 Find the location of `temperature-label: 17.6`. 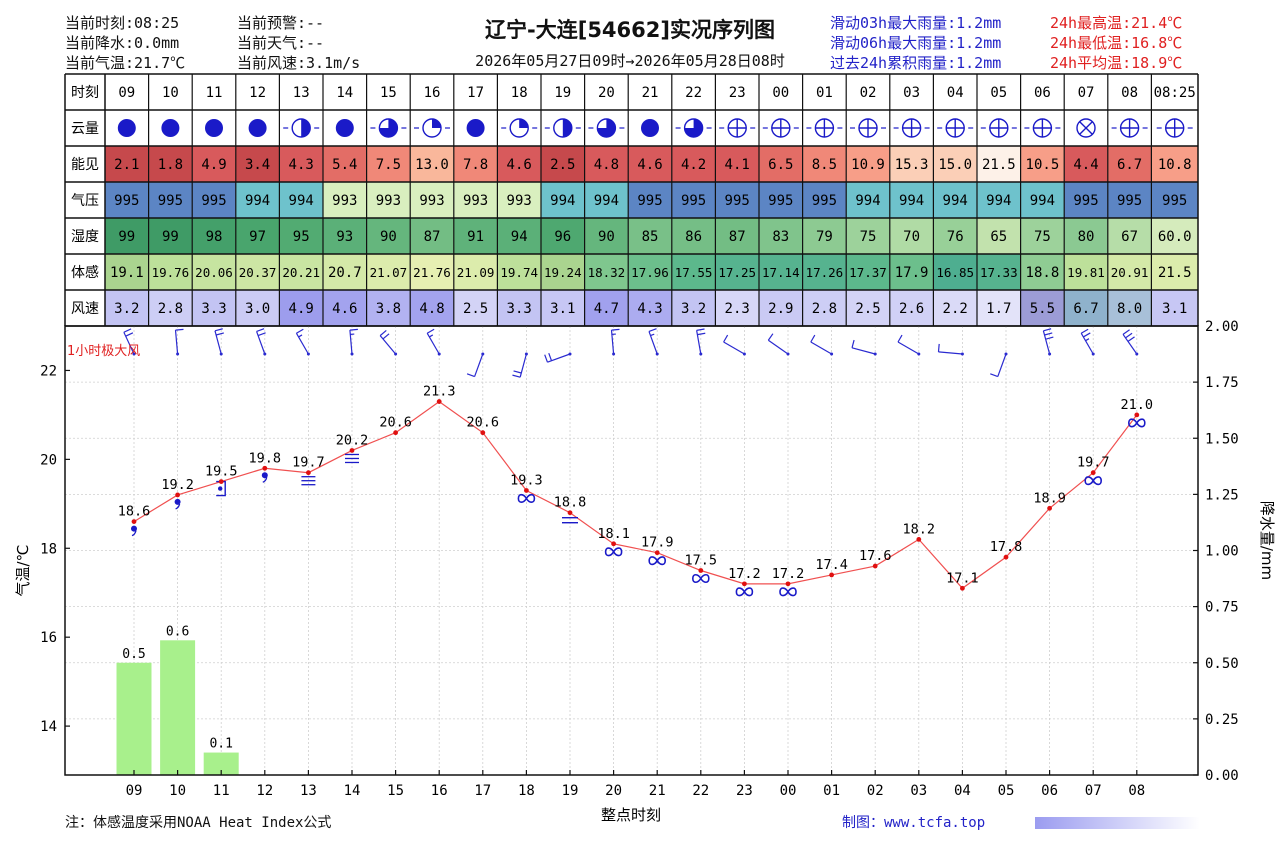

temperature-label: 17.6 is located at coordinates (875, 556).